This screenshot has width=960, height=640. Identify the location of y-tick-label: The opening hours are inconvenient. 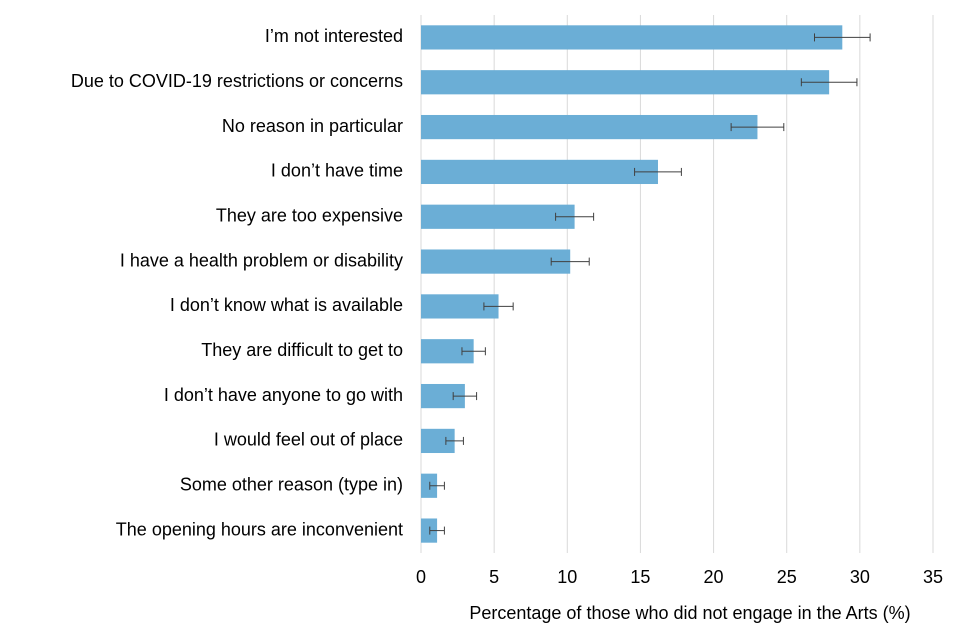
(259, 529).